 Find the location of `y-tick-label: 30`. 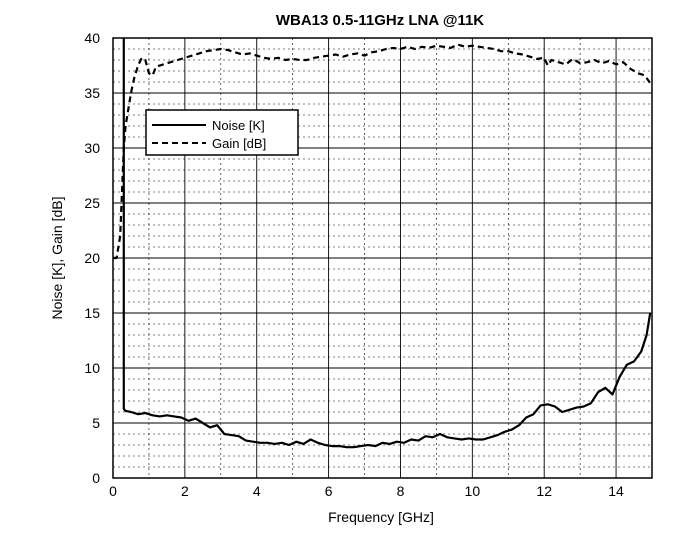

y-tick-label: 30 is located at coordinates (92, 148).